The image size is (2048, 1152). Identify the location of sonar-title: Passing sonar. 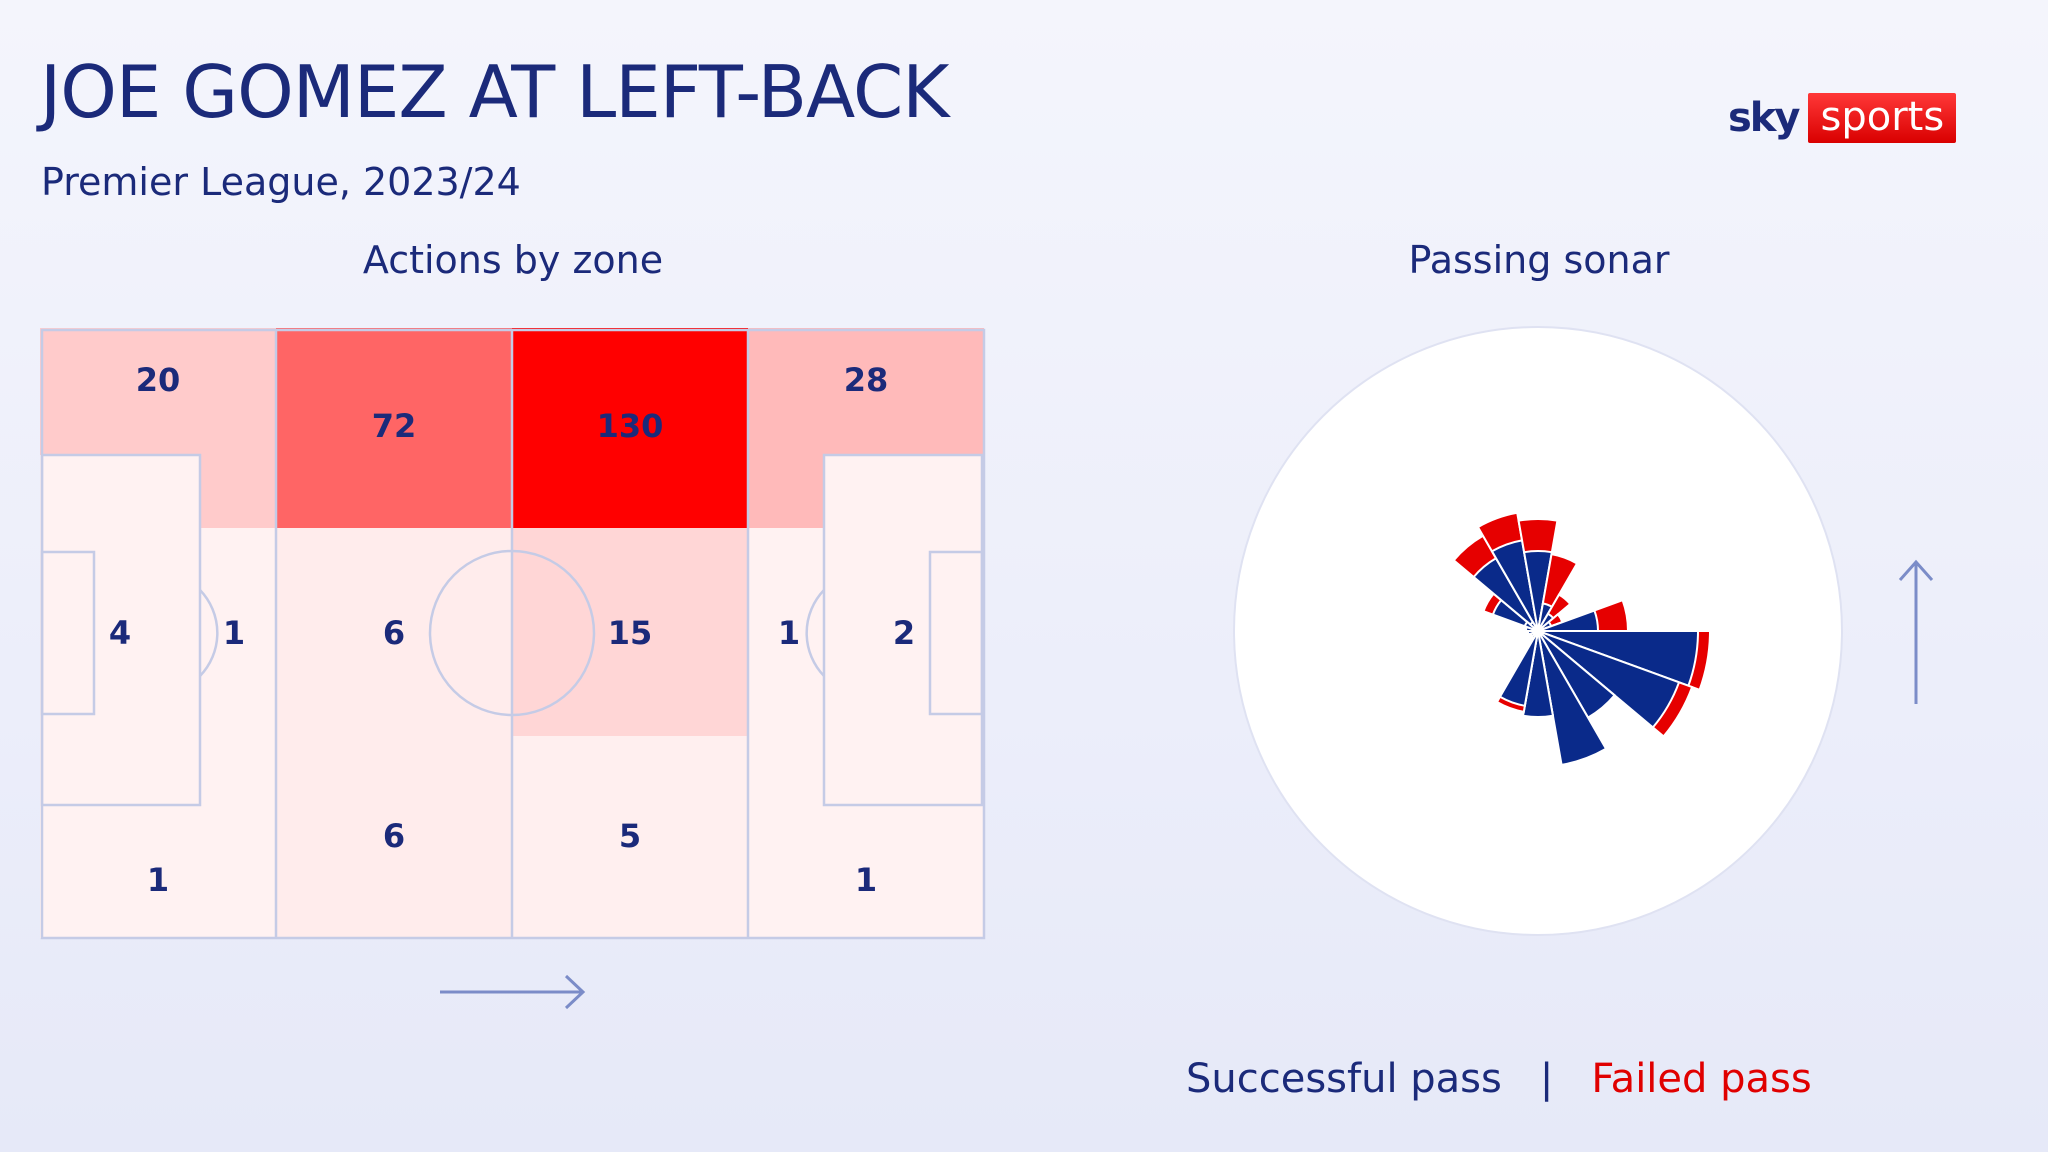
(1539, 260).